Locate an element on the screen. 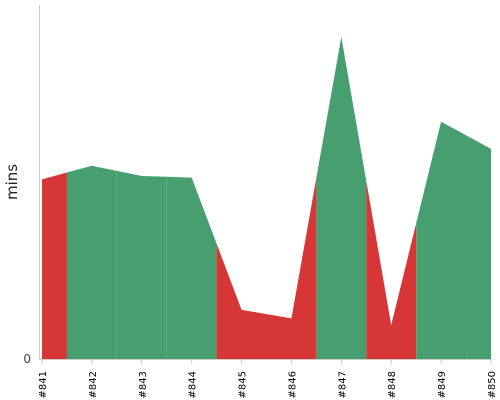 The height and width of the screenshot is (400, 500). x-tick-label: #849 is located at coordinates (442, 384).